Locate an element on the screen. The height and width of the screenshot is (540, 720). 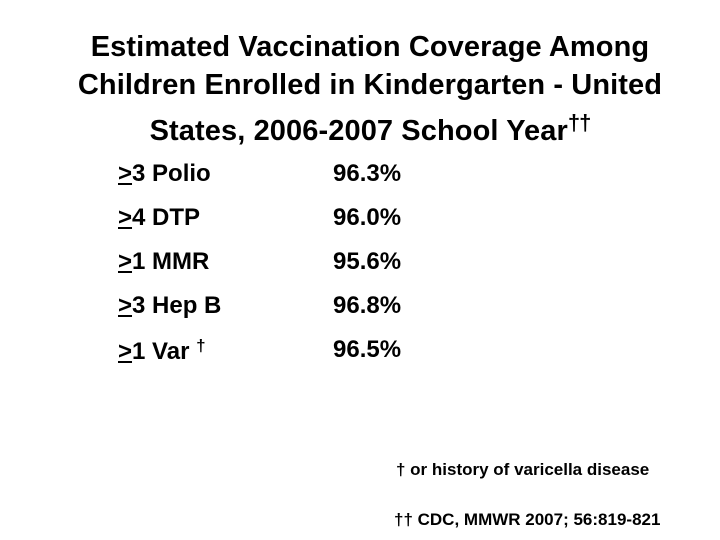
vaccine-label: 1 MMR is located at coordinates (171, 261).